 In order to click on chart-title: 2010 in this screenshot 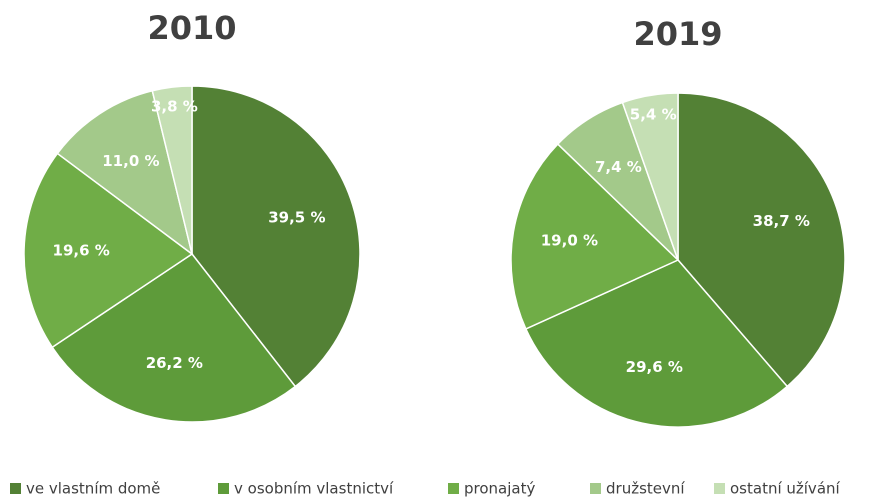, I will do `click(191, 28)`.